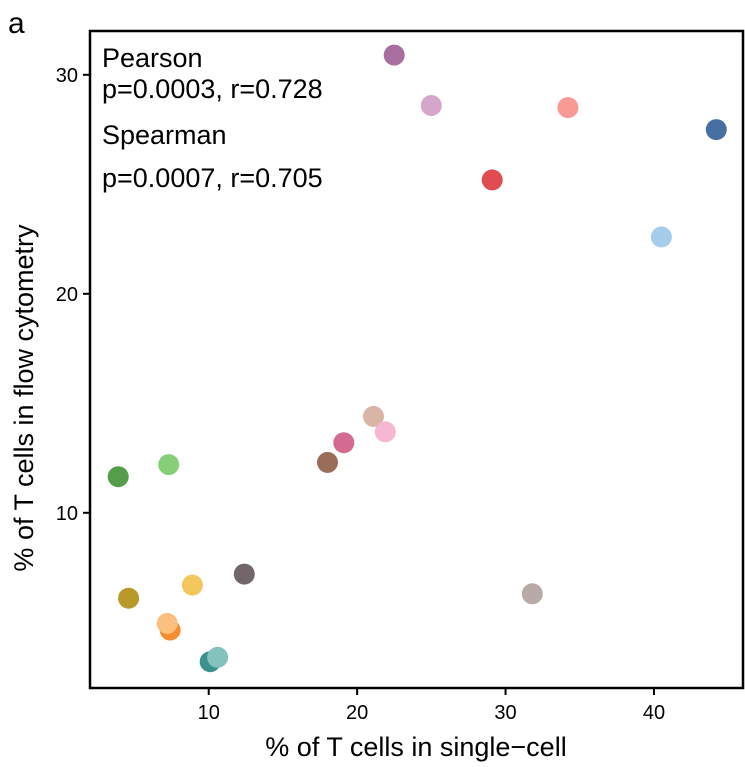  Describe the element at coordinates (152, 58) in the screenshot. I see `pearson-title: Pearson` at that location.